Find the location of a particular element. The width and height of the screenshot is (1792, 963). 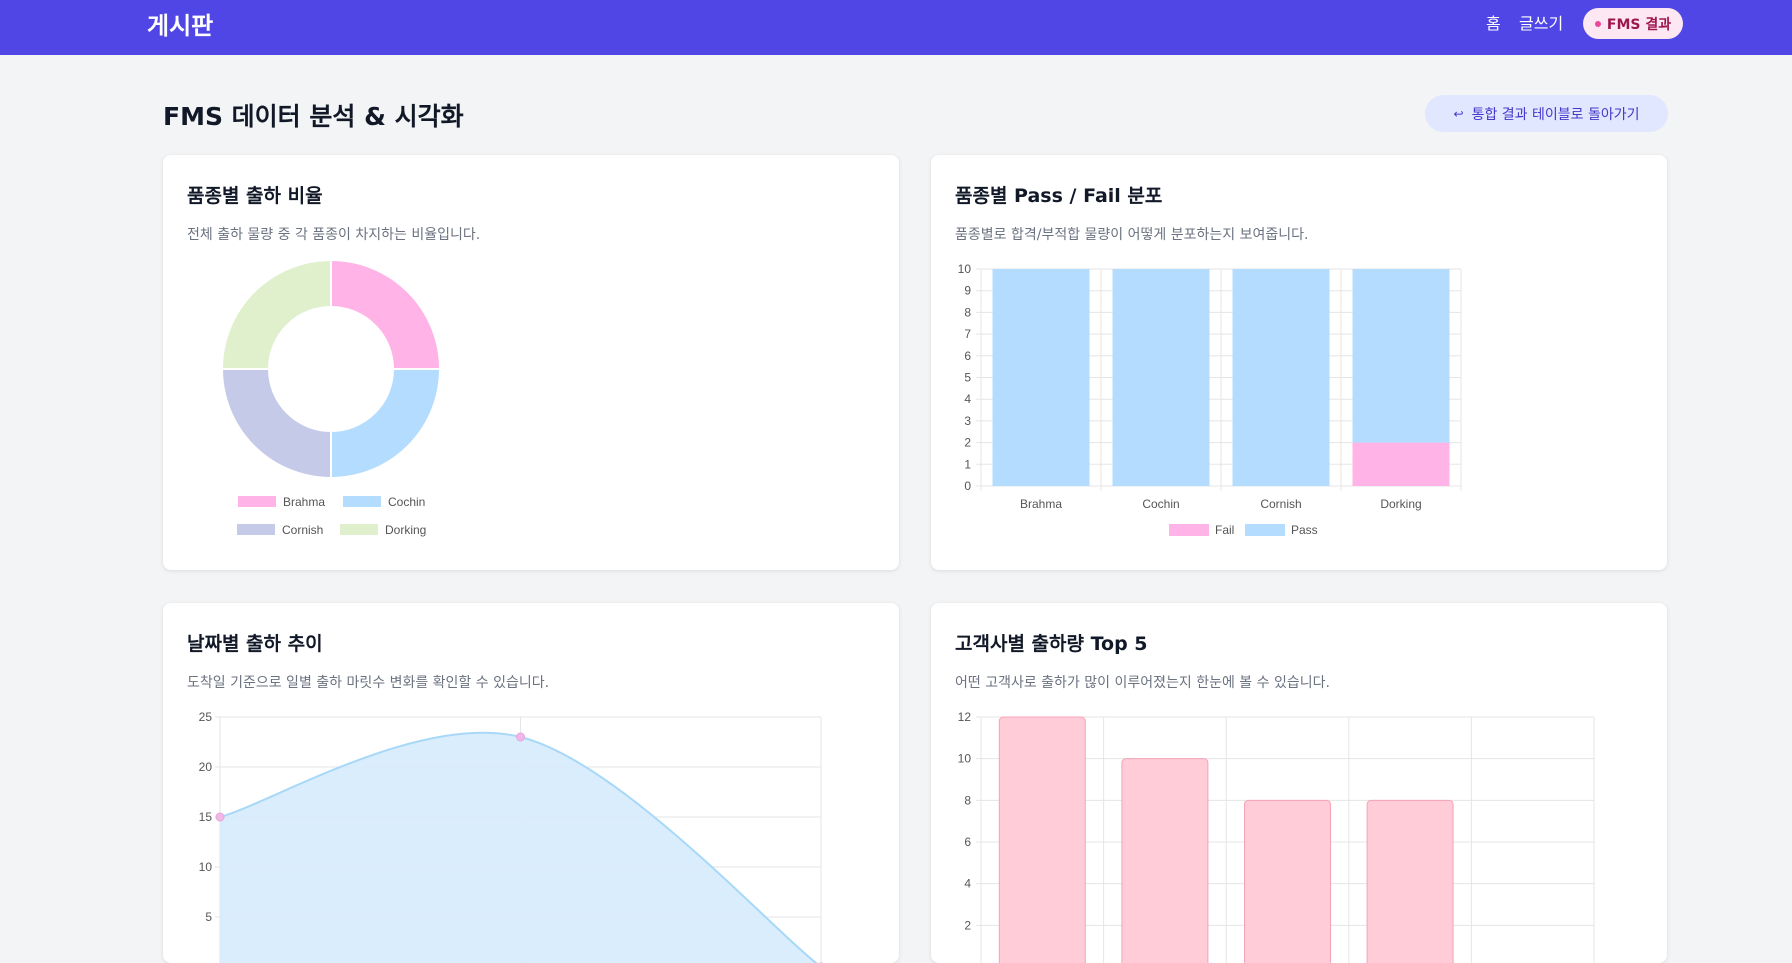

top5-bar-chart: 12 10 8 6 4 2 is located at coordinates (1276, 836).